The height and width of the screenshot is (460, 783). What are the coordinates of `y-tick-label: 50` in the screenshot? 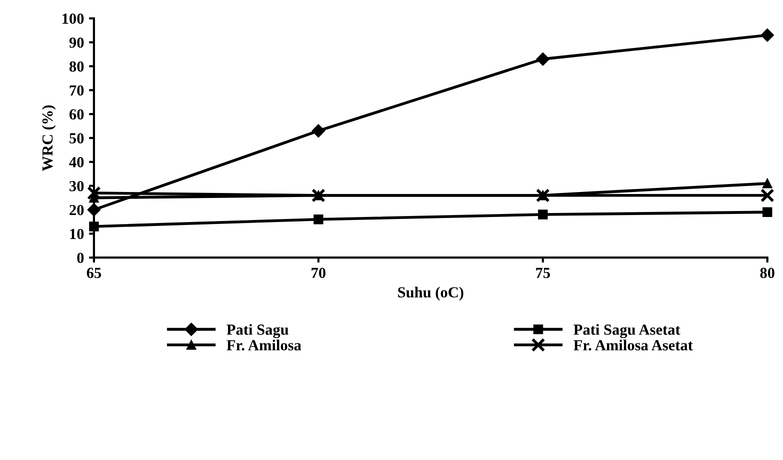 It's located at (77, 138).